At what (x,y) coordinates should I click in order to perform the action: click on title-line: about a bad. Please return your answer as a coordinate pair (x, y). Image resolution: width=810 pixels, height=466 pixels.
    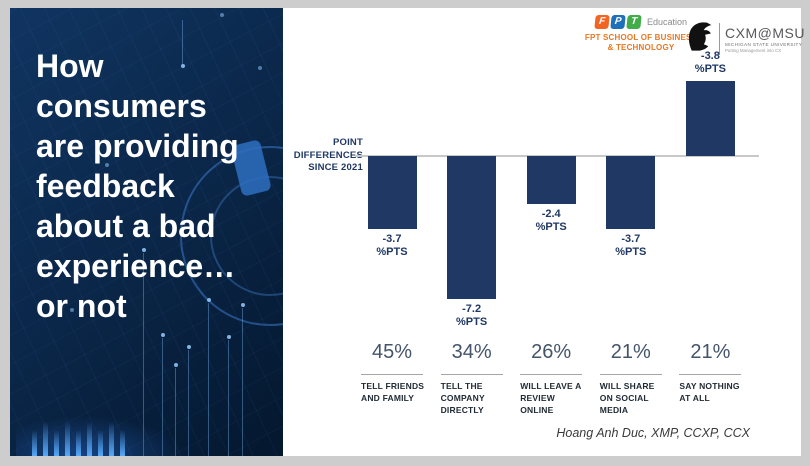
    Looking at the image, I should click on (126, 226).